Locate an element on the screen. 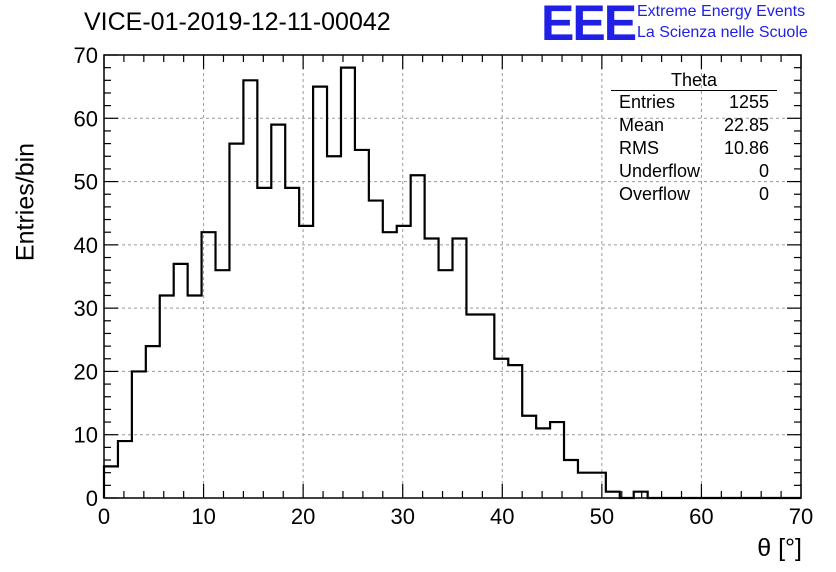 The height and width of the screenshot is (572, 836). y-tick-label: 10 is located at coordinates (86, 435).